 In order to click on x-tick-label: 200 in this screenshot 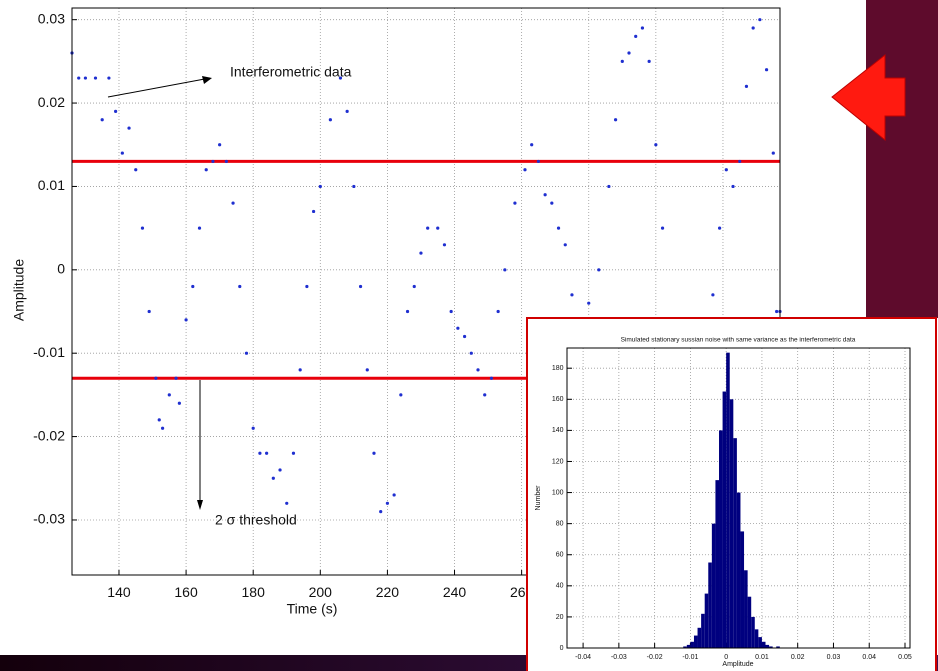, I will do `click(321, 592)`.